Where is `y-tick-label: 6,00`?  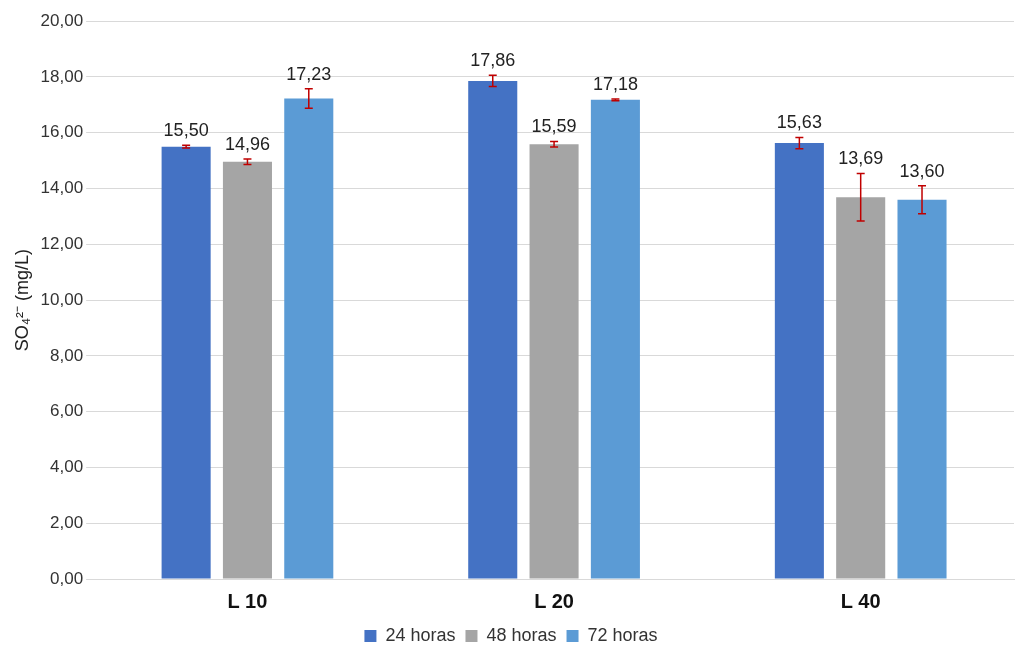
y-tick-label: 6,00 is located at coordinates (67, 411).